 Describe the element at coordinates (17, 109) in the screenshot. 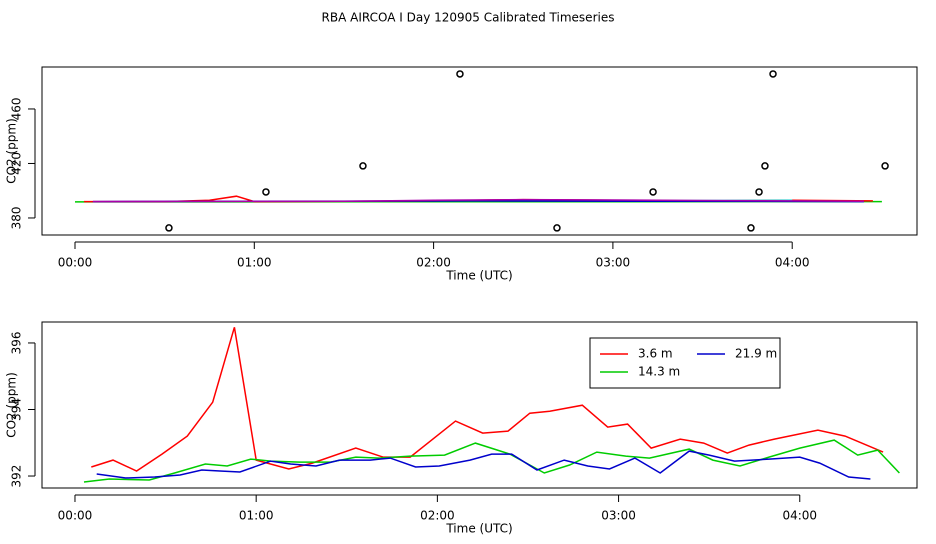

I see `y-tick-label: 460` at that location.